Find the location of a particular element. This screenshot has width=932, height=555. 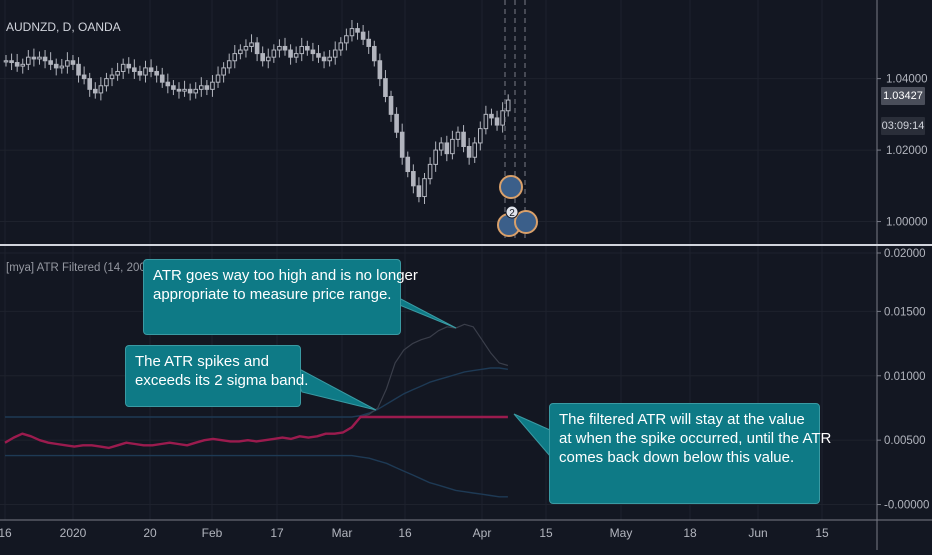

x-tick-label: Apr is located at coordinates (482, 533).